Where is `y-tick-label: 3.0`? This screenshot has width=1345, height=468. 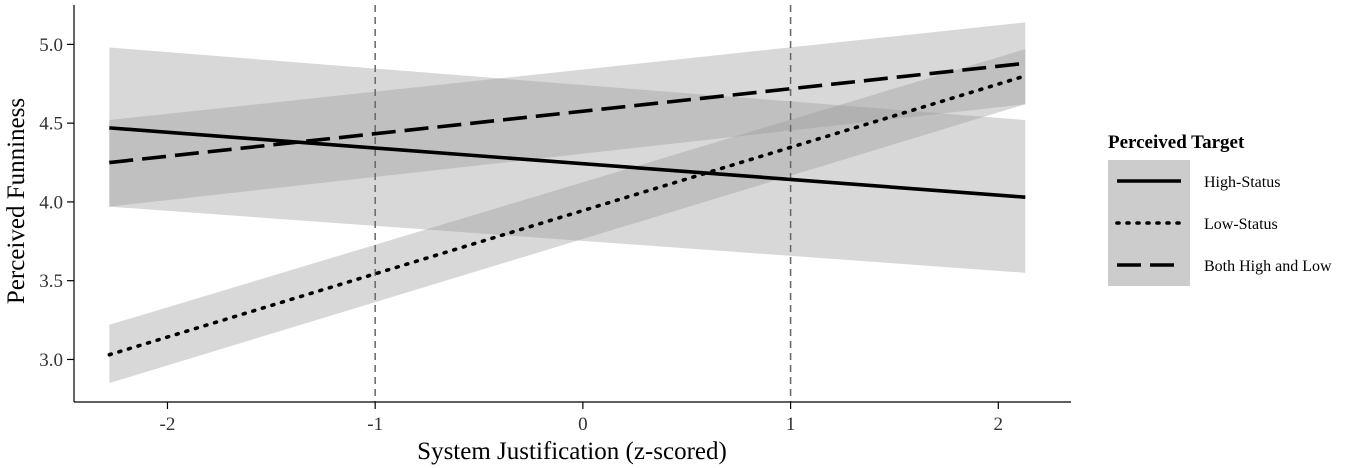
y-tick-label: 3.0 is located at coordinates (51, 360).